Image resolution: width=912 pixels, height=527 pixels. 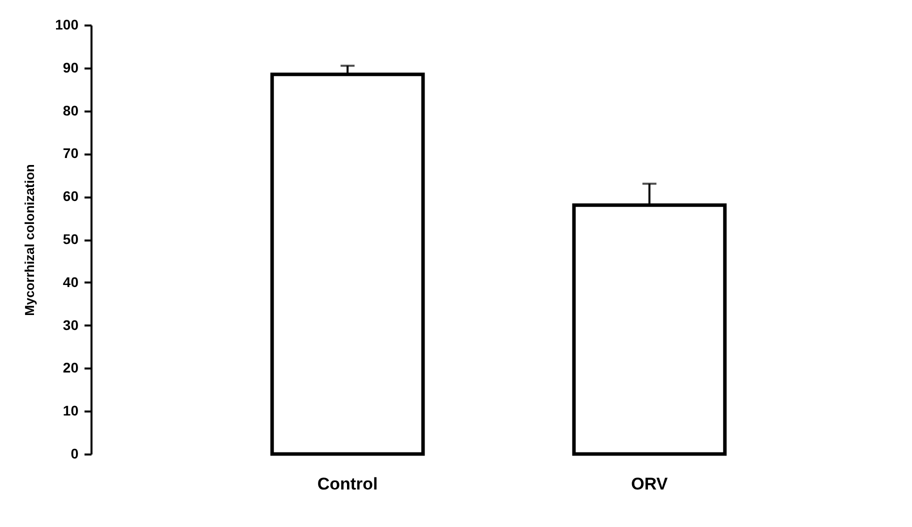 What do you see at coordinates (70, 368) in the screenshot?
I see `y-tick-label: 20` at bounding box center [70, 368].